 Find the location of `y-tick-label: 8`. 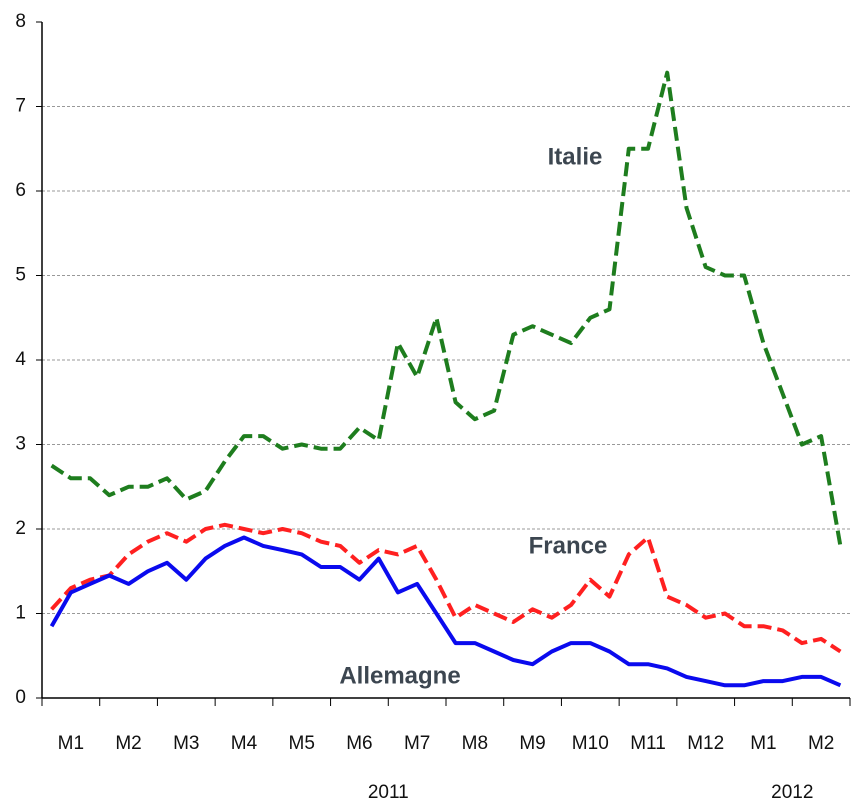

y-tick-label: 8 is located at coordinates (20, 21).